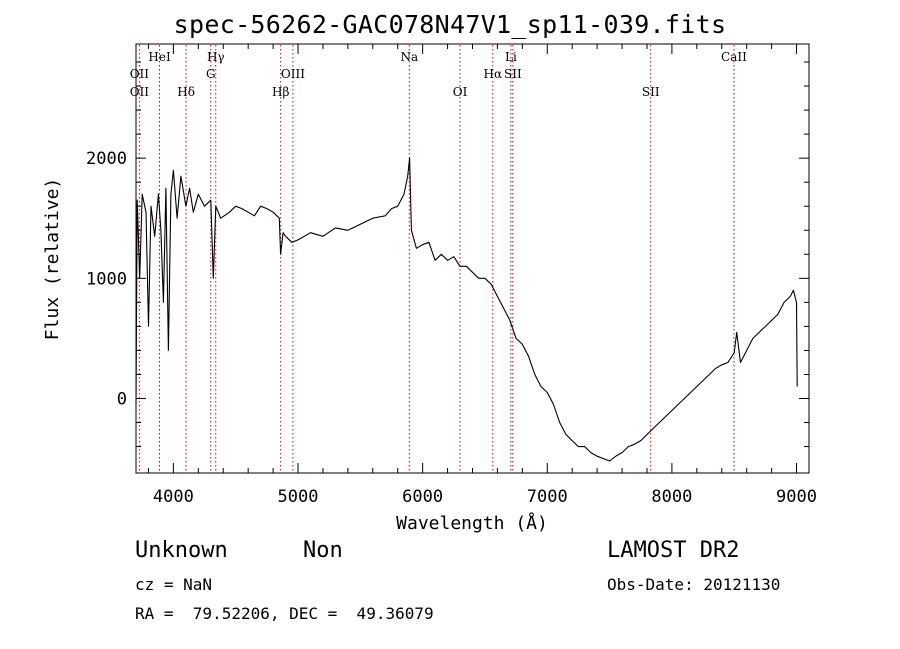 The height and width of the screenshot is (649, 900). What do you see at coordinates (323, 550) in the screenshot?
I see `object-subclass: Non` at bounding box center [323, 550].